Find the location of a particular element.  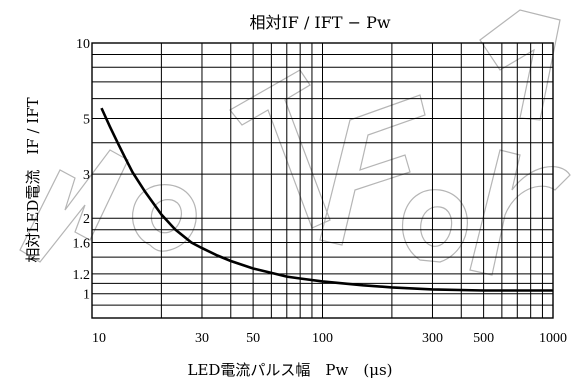

y-axis-label: 相対LED電流 IF / IFT is located at coordinates (33, 179).